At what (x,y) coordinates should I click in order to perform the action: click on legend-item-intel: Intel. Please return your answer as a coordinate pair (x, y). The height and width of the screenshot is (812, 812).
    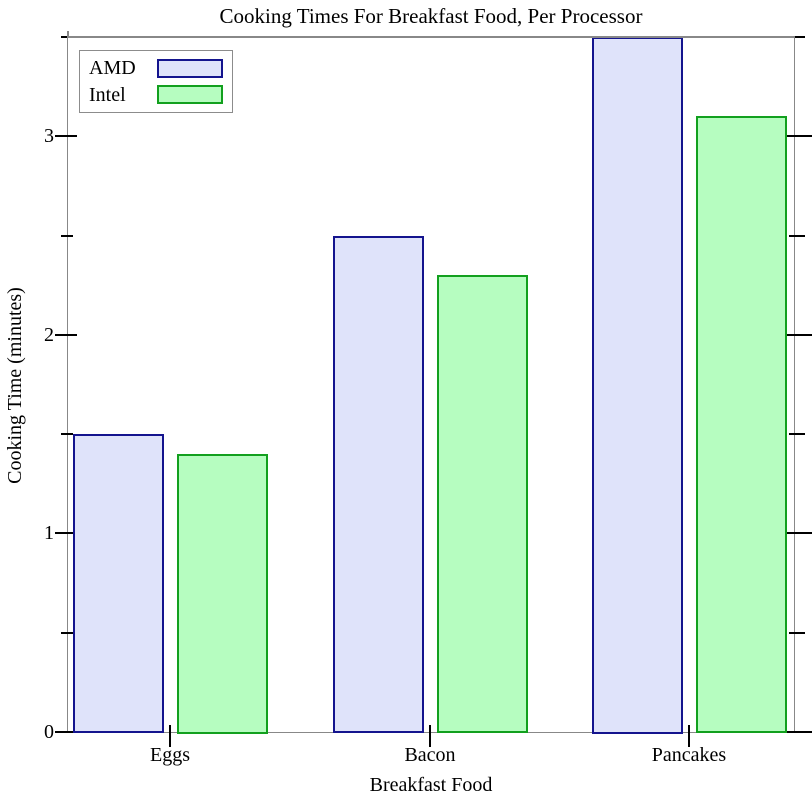
    Looking at the image, I should click on (156, 95).